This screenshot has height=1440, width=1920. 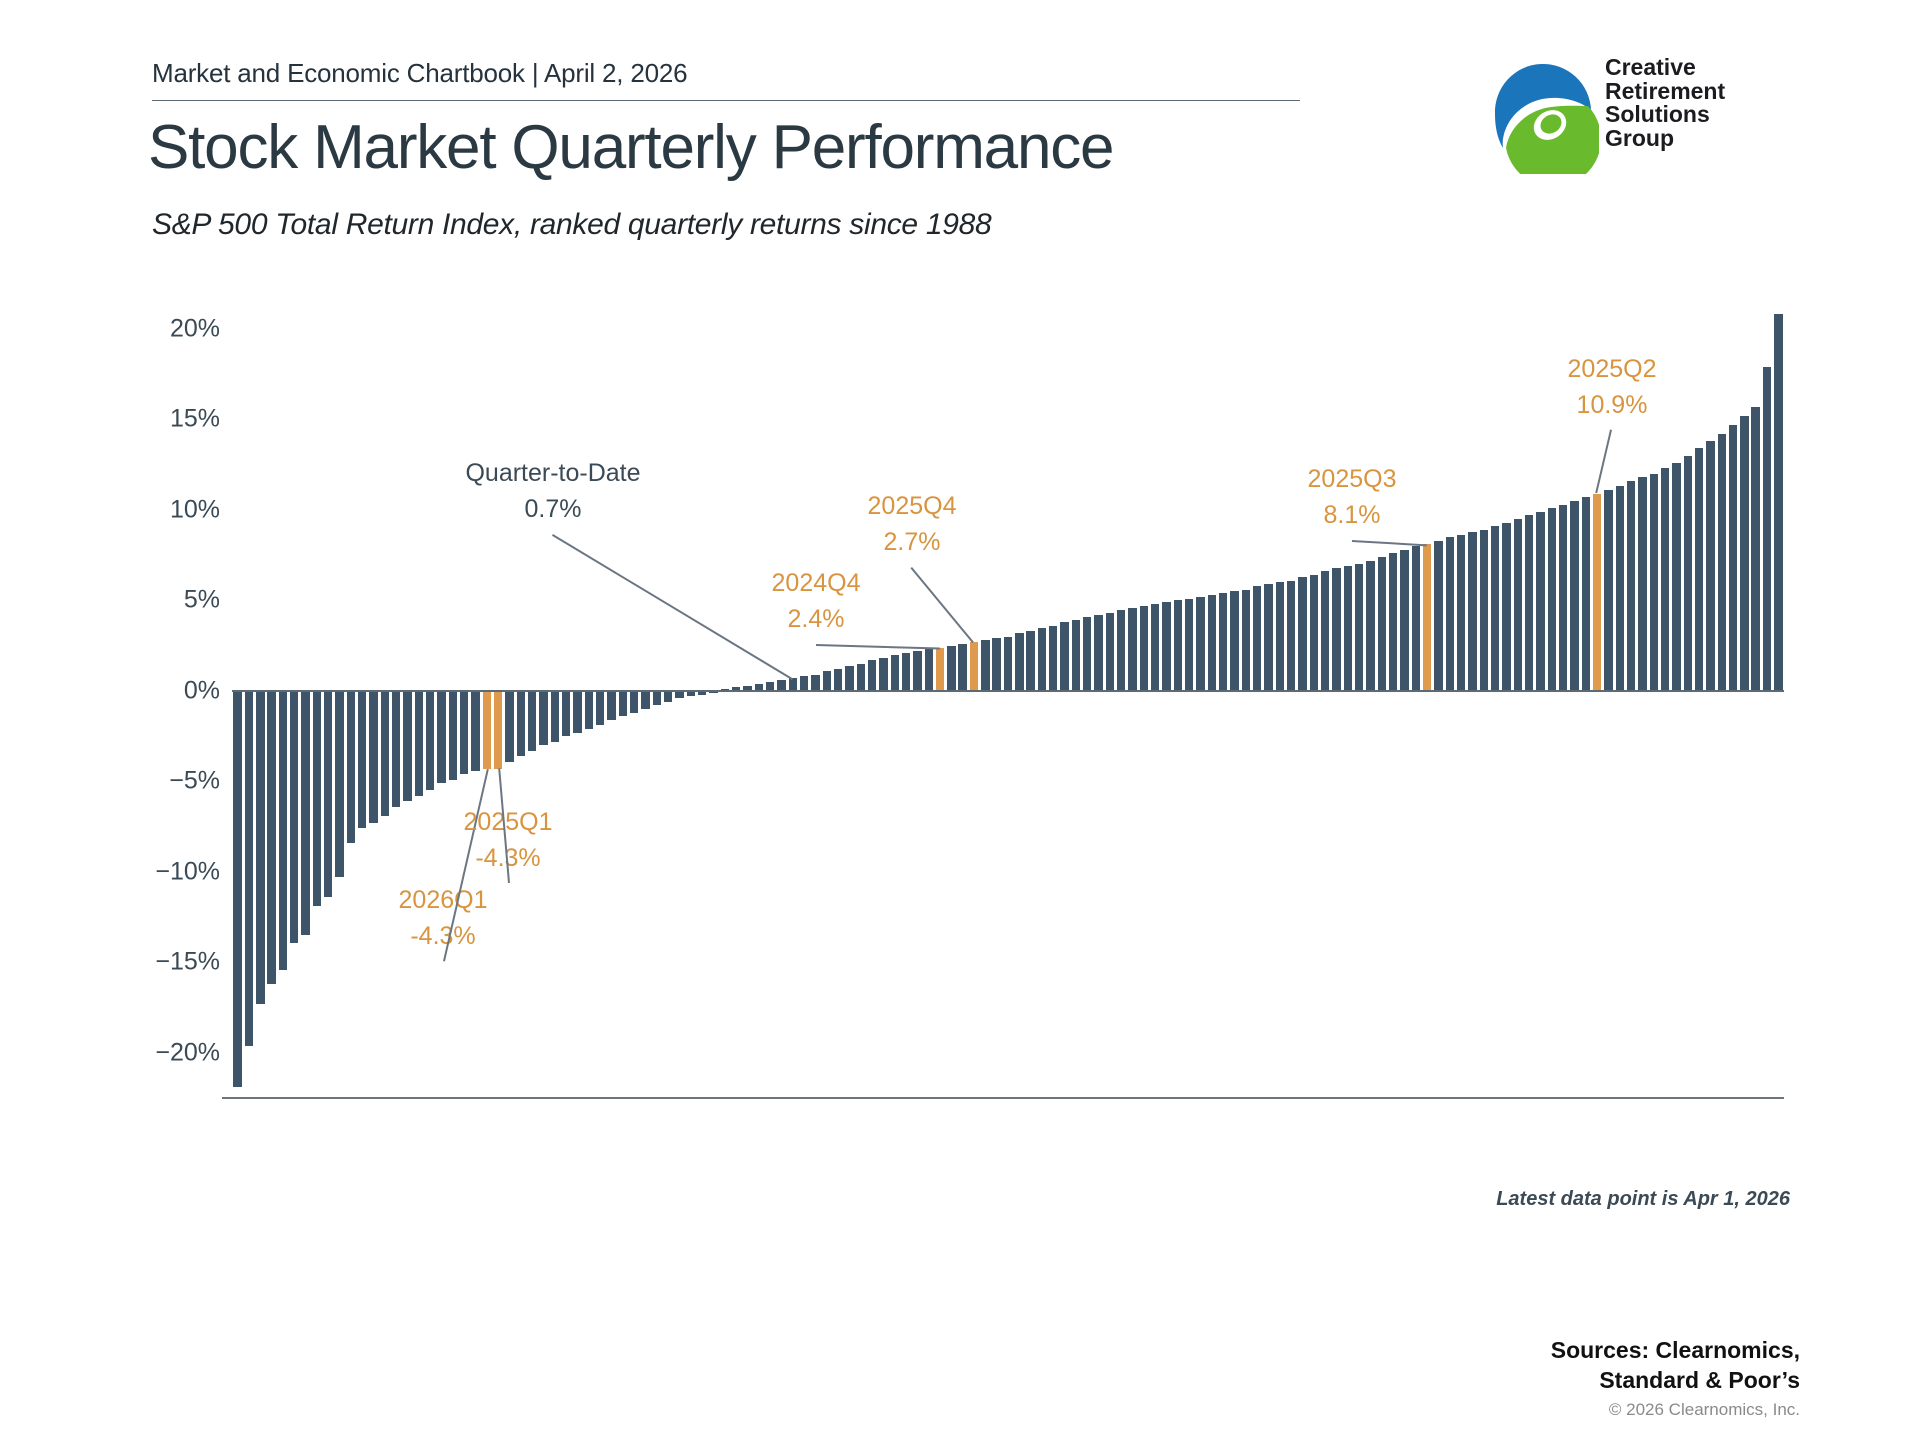 I want to click on latest-data-point-note: Latest data point is Apr 1, 2026, so click(x=1643, y=1199).